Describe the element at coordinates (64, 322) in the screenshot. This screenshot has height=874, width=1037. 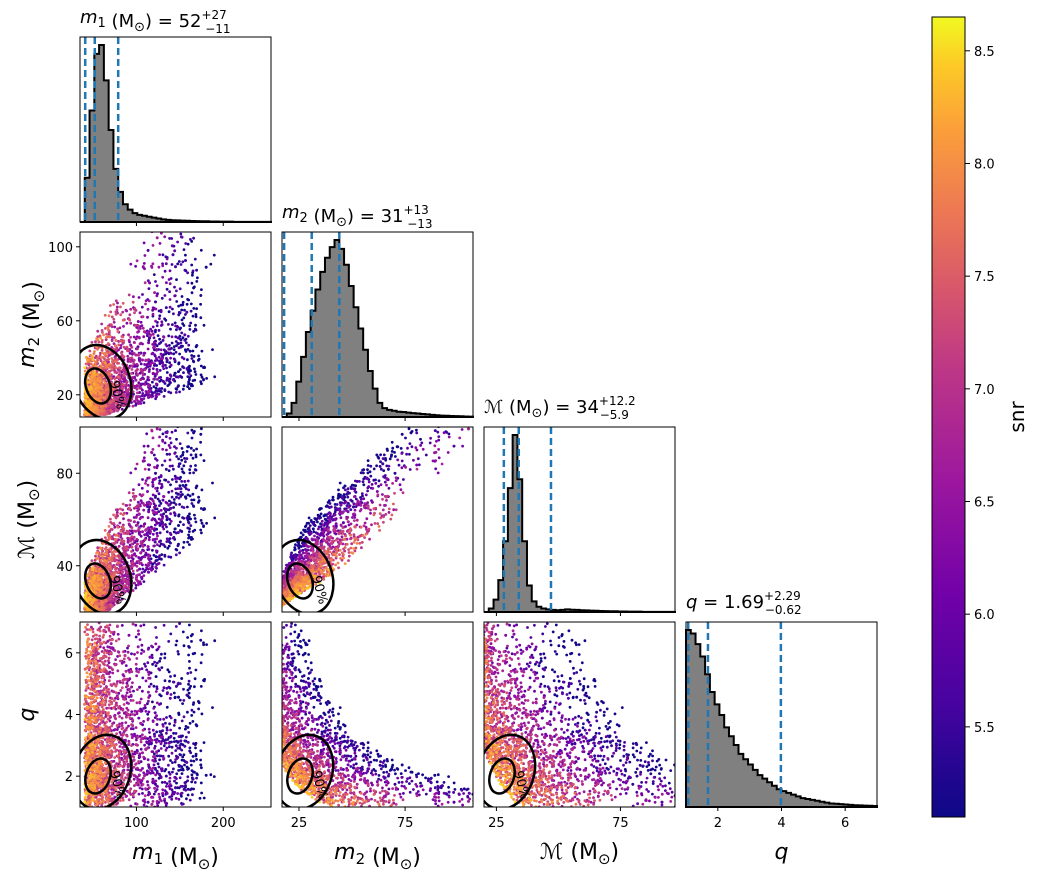
I see `y-tick-label: 60` at that location.